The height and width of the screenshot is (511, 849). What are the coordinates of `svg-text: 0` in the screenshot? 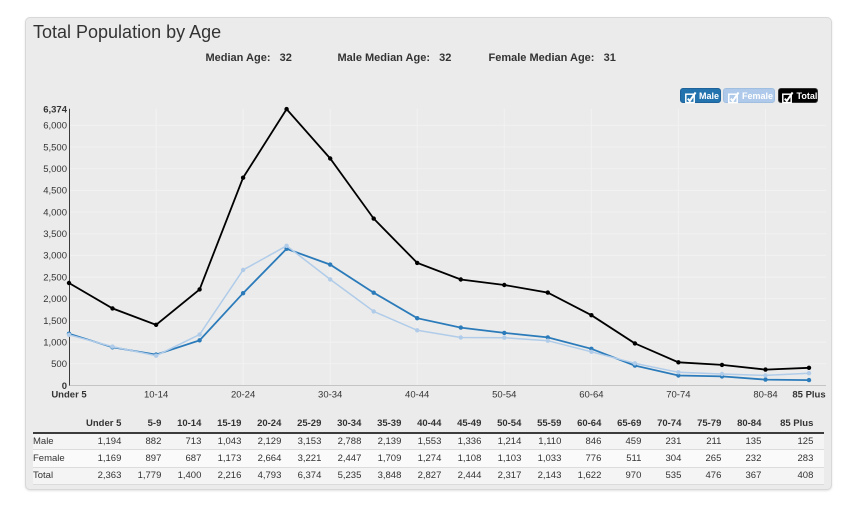 It's located at (64, 386).